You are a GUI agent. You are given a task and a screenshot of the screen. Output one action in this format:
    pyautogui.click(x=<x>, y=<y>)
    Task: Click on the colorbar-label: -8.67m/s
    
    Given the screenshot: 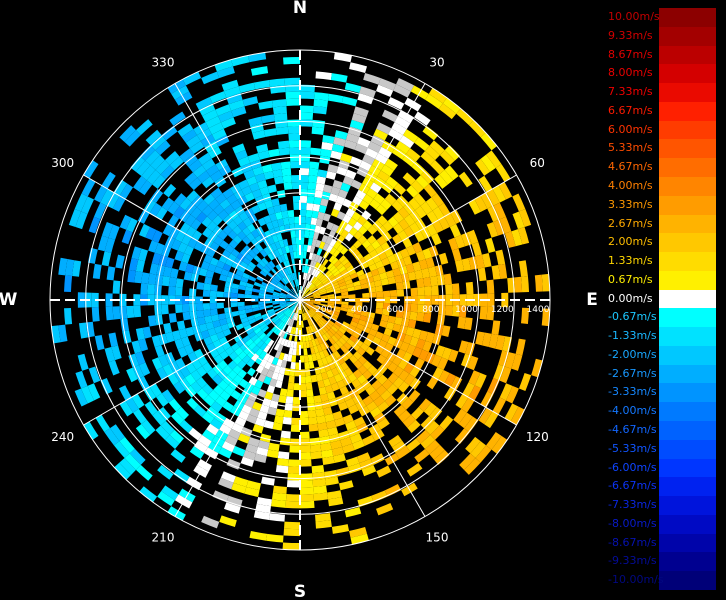 What is the action you would take?
    pyautogui.click(x=632, y=542)
    